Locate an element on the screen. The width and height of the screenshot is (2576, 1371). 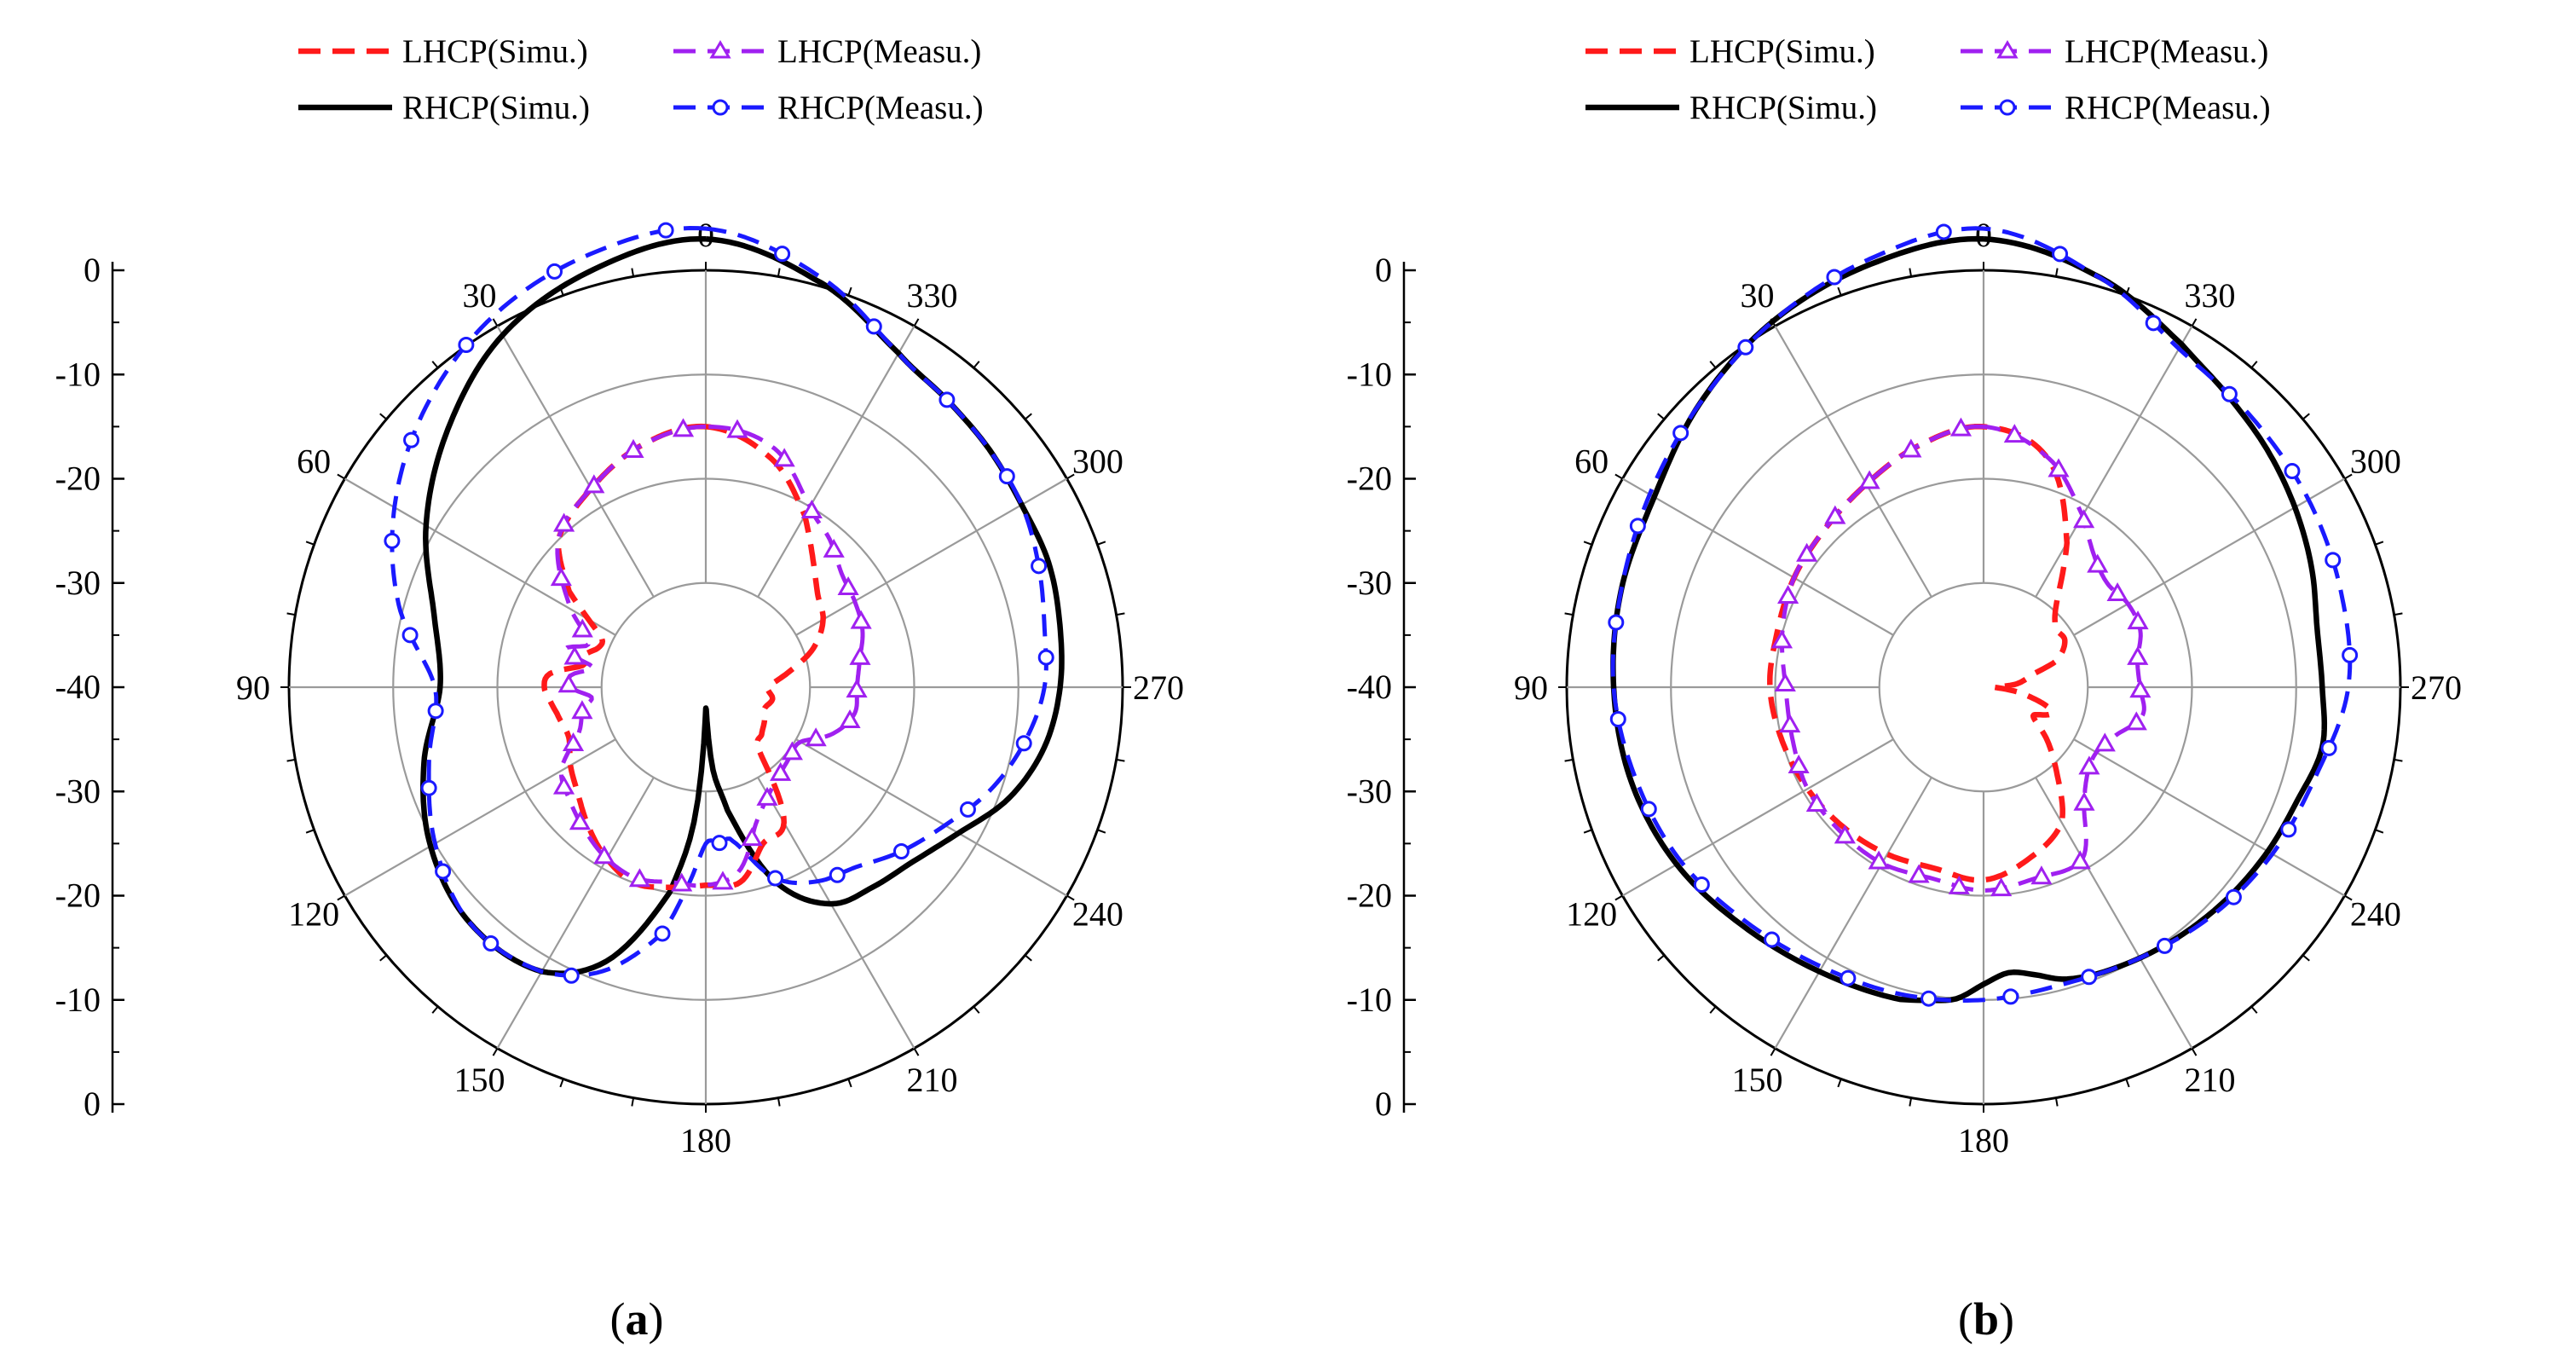
legend-label: RHCP(Simu.) is located at coordinates (496, 108).